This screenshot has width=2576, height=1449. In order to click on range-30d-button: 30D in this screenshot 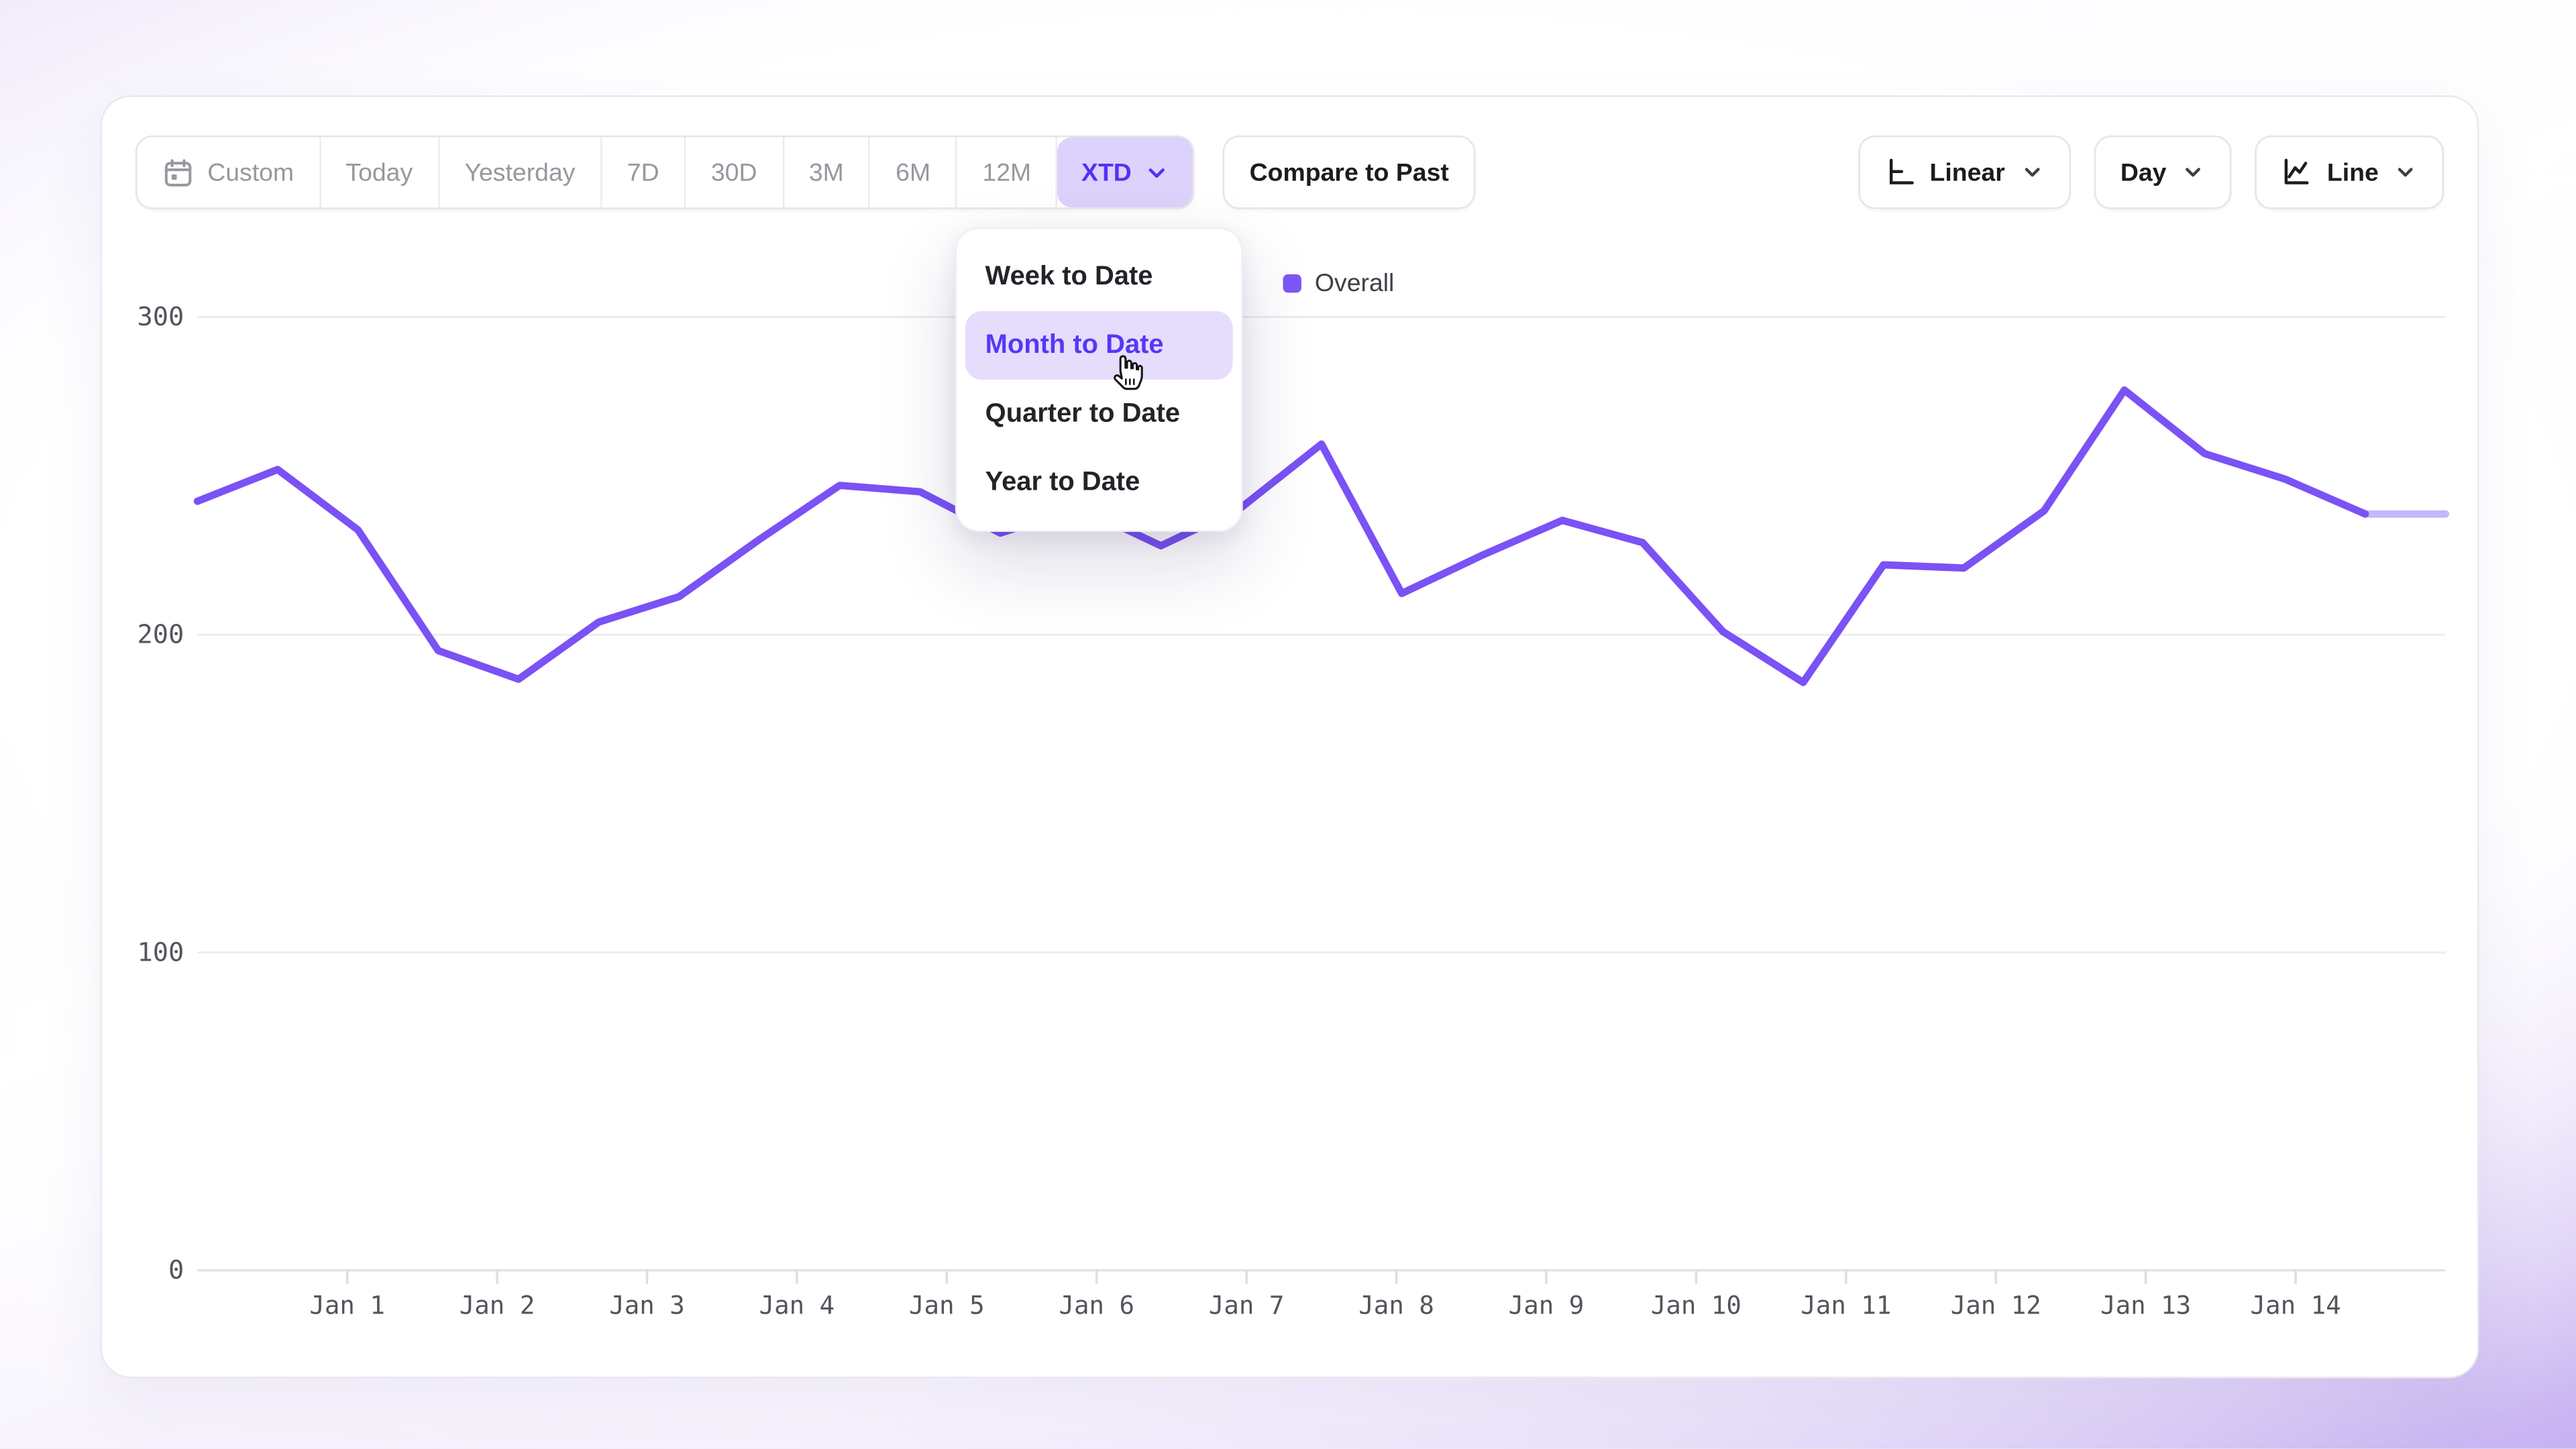, I will do `click(735, 172)`.